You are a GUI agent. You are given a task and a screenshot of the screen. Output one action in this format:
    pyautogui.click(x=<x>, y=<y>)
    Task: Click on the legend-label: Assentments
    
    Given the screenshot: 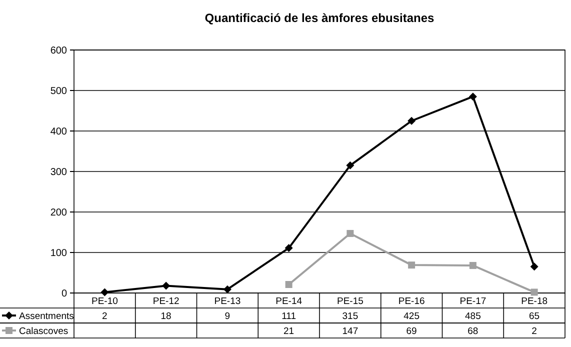 What is the action you would take?
    pyautogui.click(x=46, y=316)
    